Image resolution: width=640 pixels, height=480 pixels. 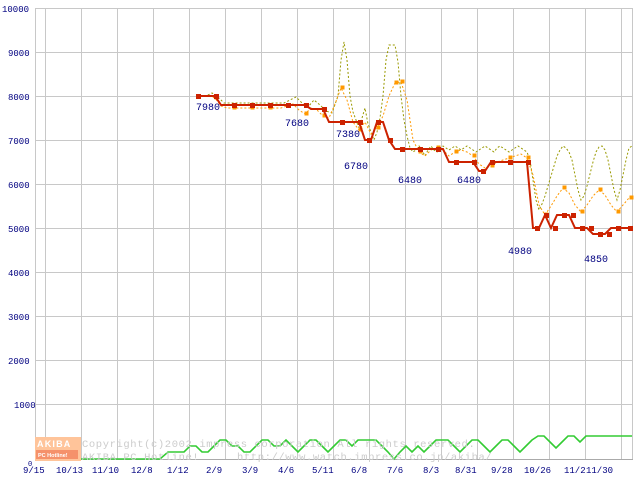 What do you see at coordinates (348, 135) in the screenshot?
I see `data-label: 7380` at bounding box center [348, 135].